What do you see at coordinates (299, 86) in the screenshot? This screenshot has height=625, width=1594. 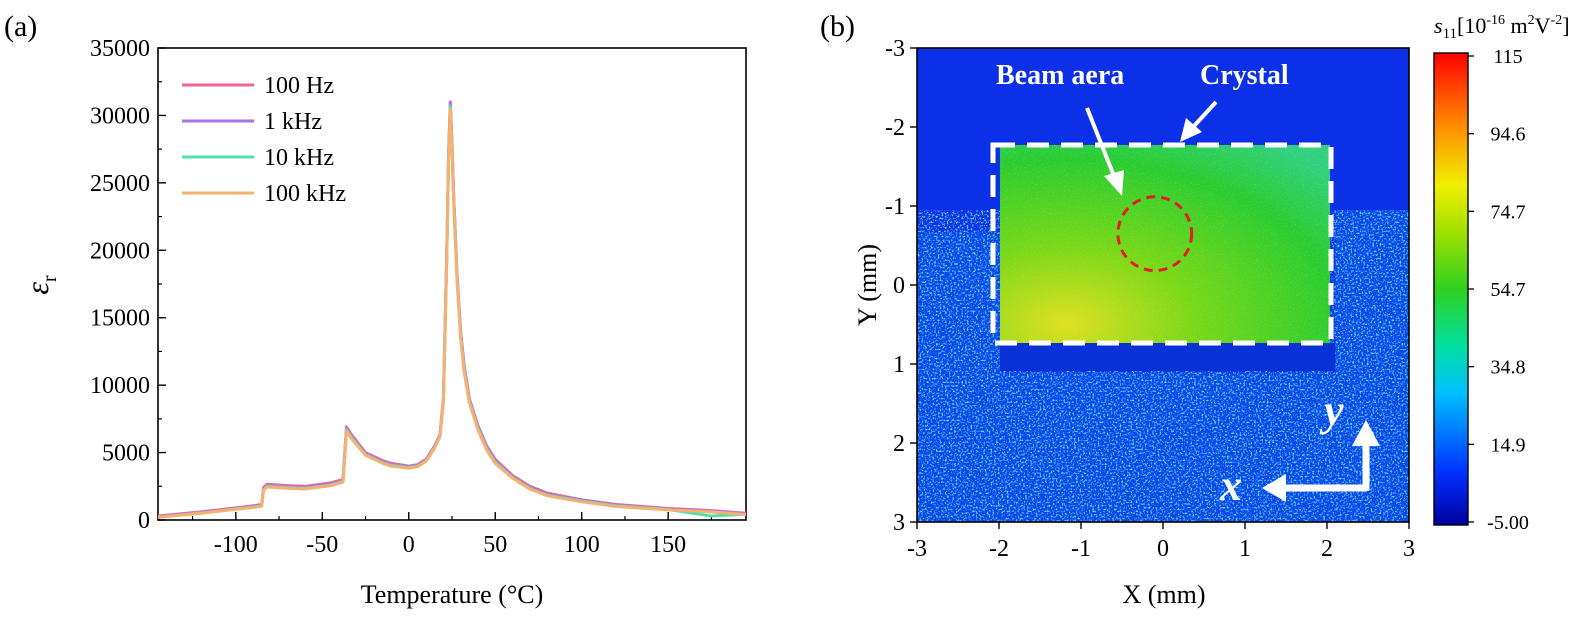 I see `legend-label: 100 Hz` at bounding box center [299, 86].